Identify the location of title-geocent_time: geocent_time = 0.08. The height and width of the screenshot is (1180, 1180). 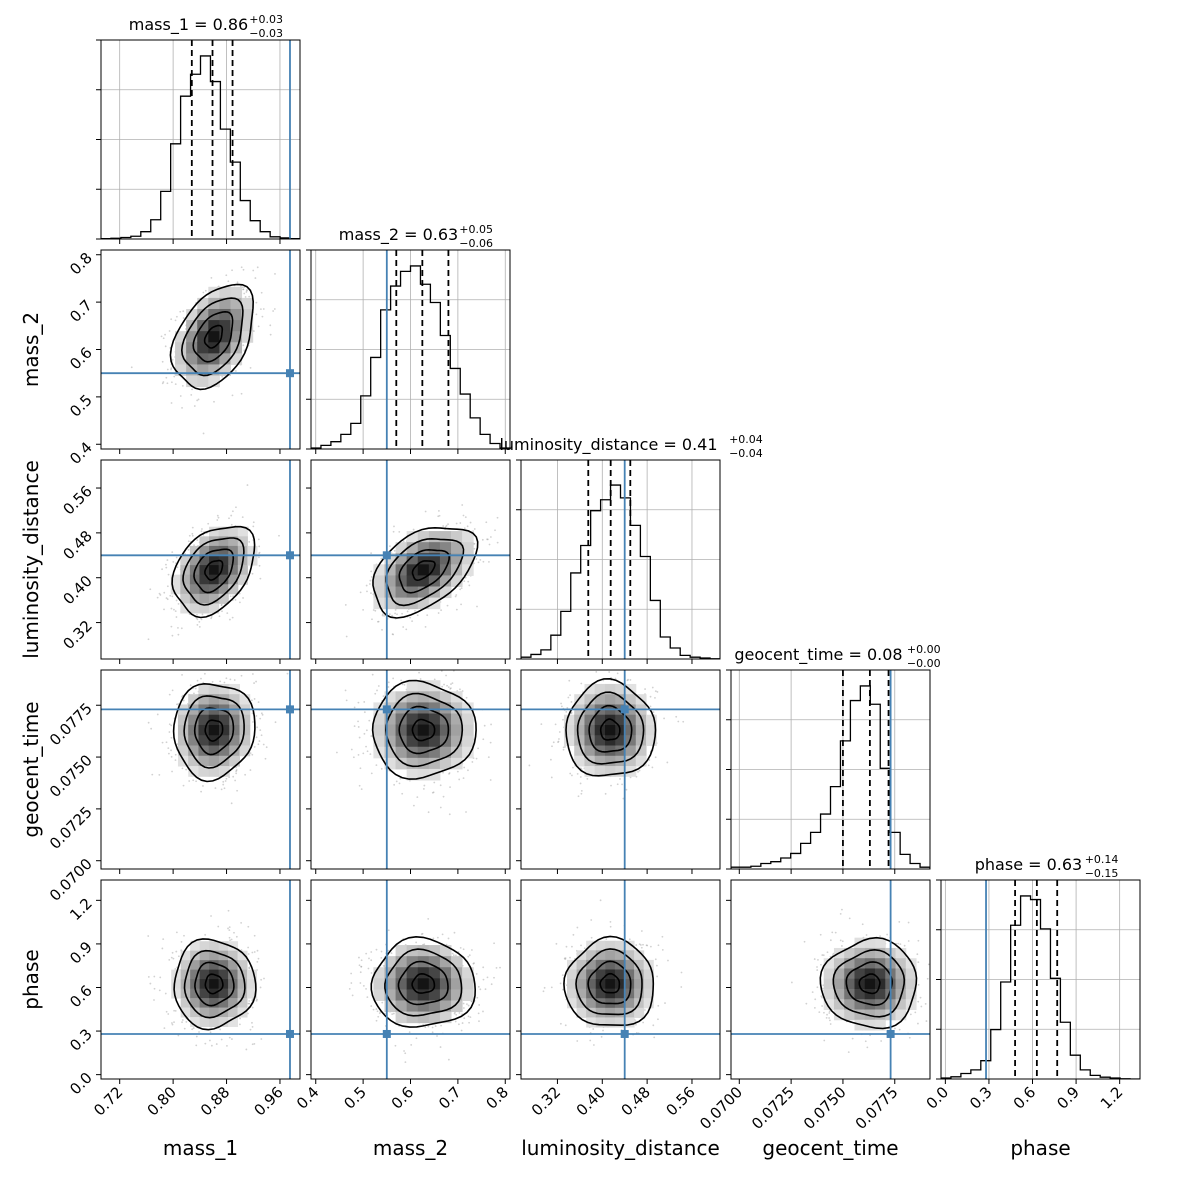
(818, 655).